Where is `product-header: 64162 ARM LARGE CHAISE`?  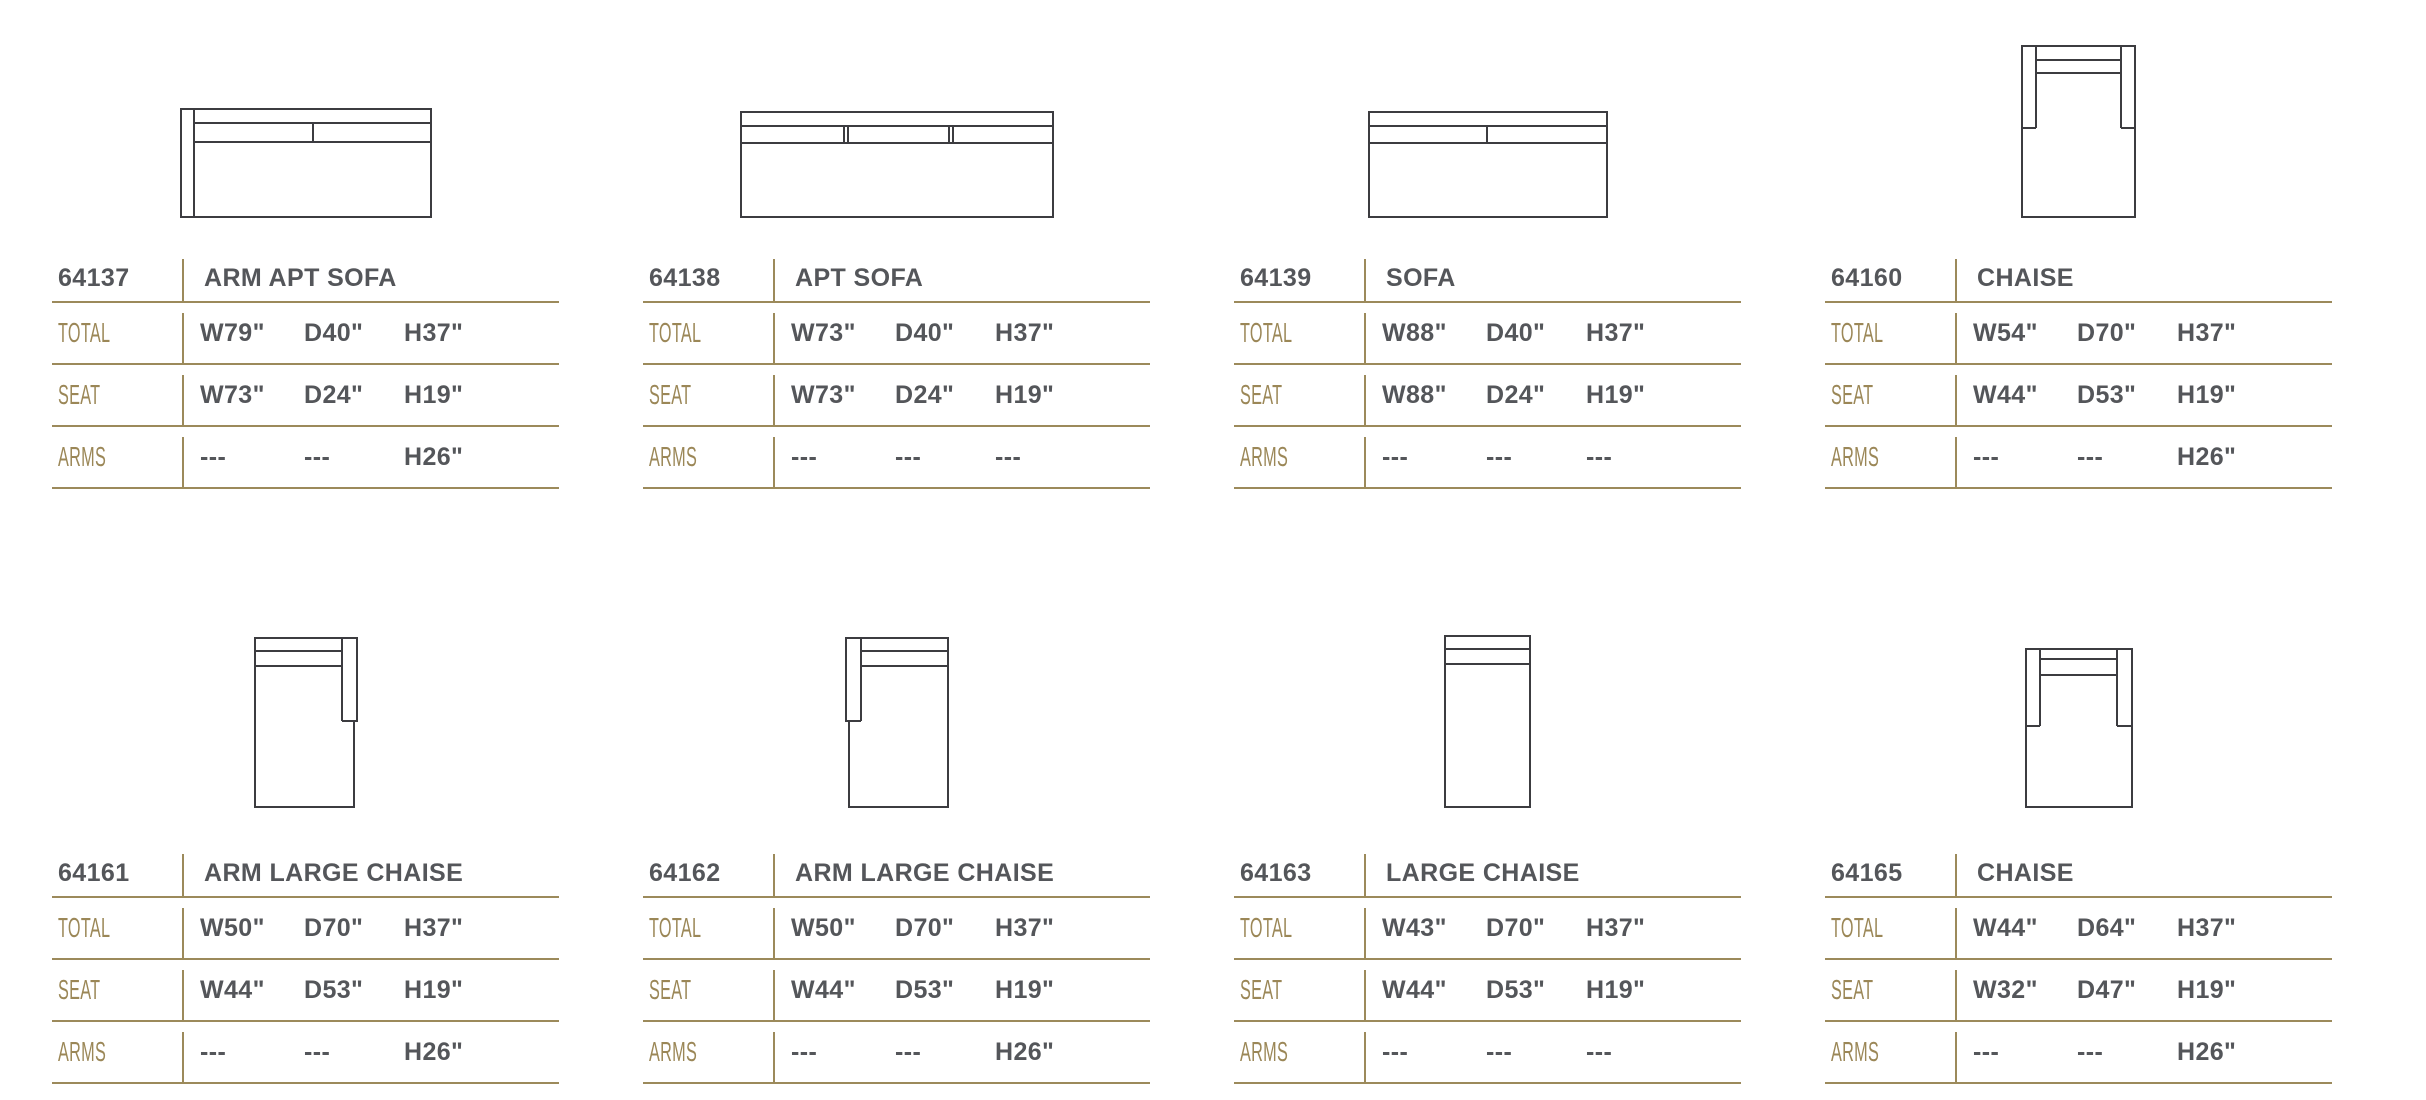
product-header: 64162 ARM LARGE CHAISE is located at coordinates (896, 874).